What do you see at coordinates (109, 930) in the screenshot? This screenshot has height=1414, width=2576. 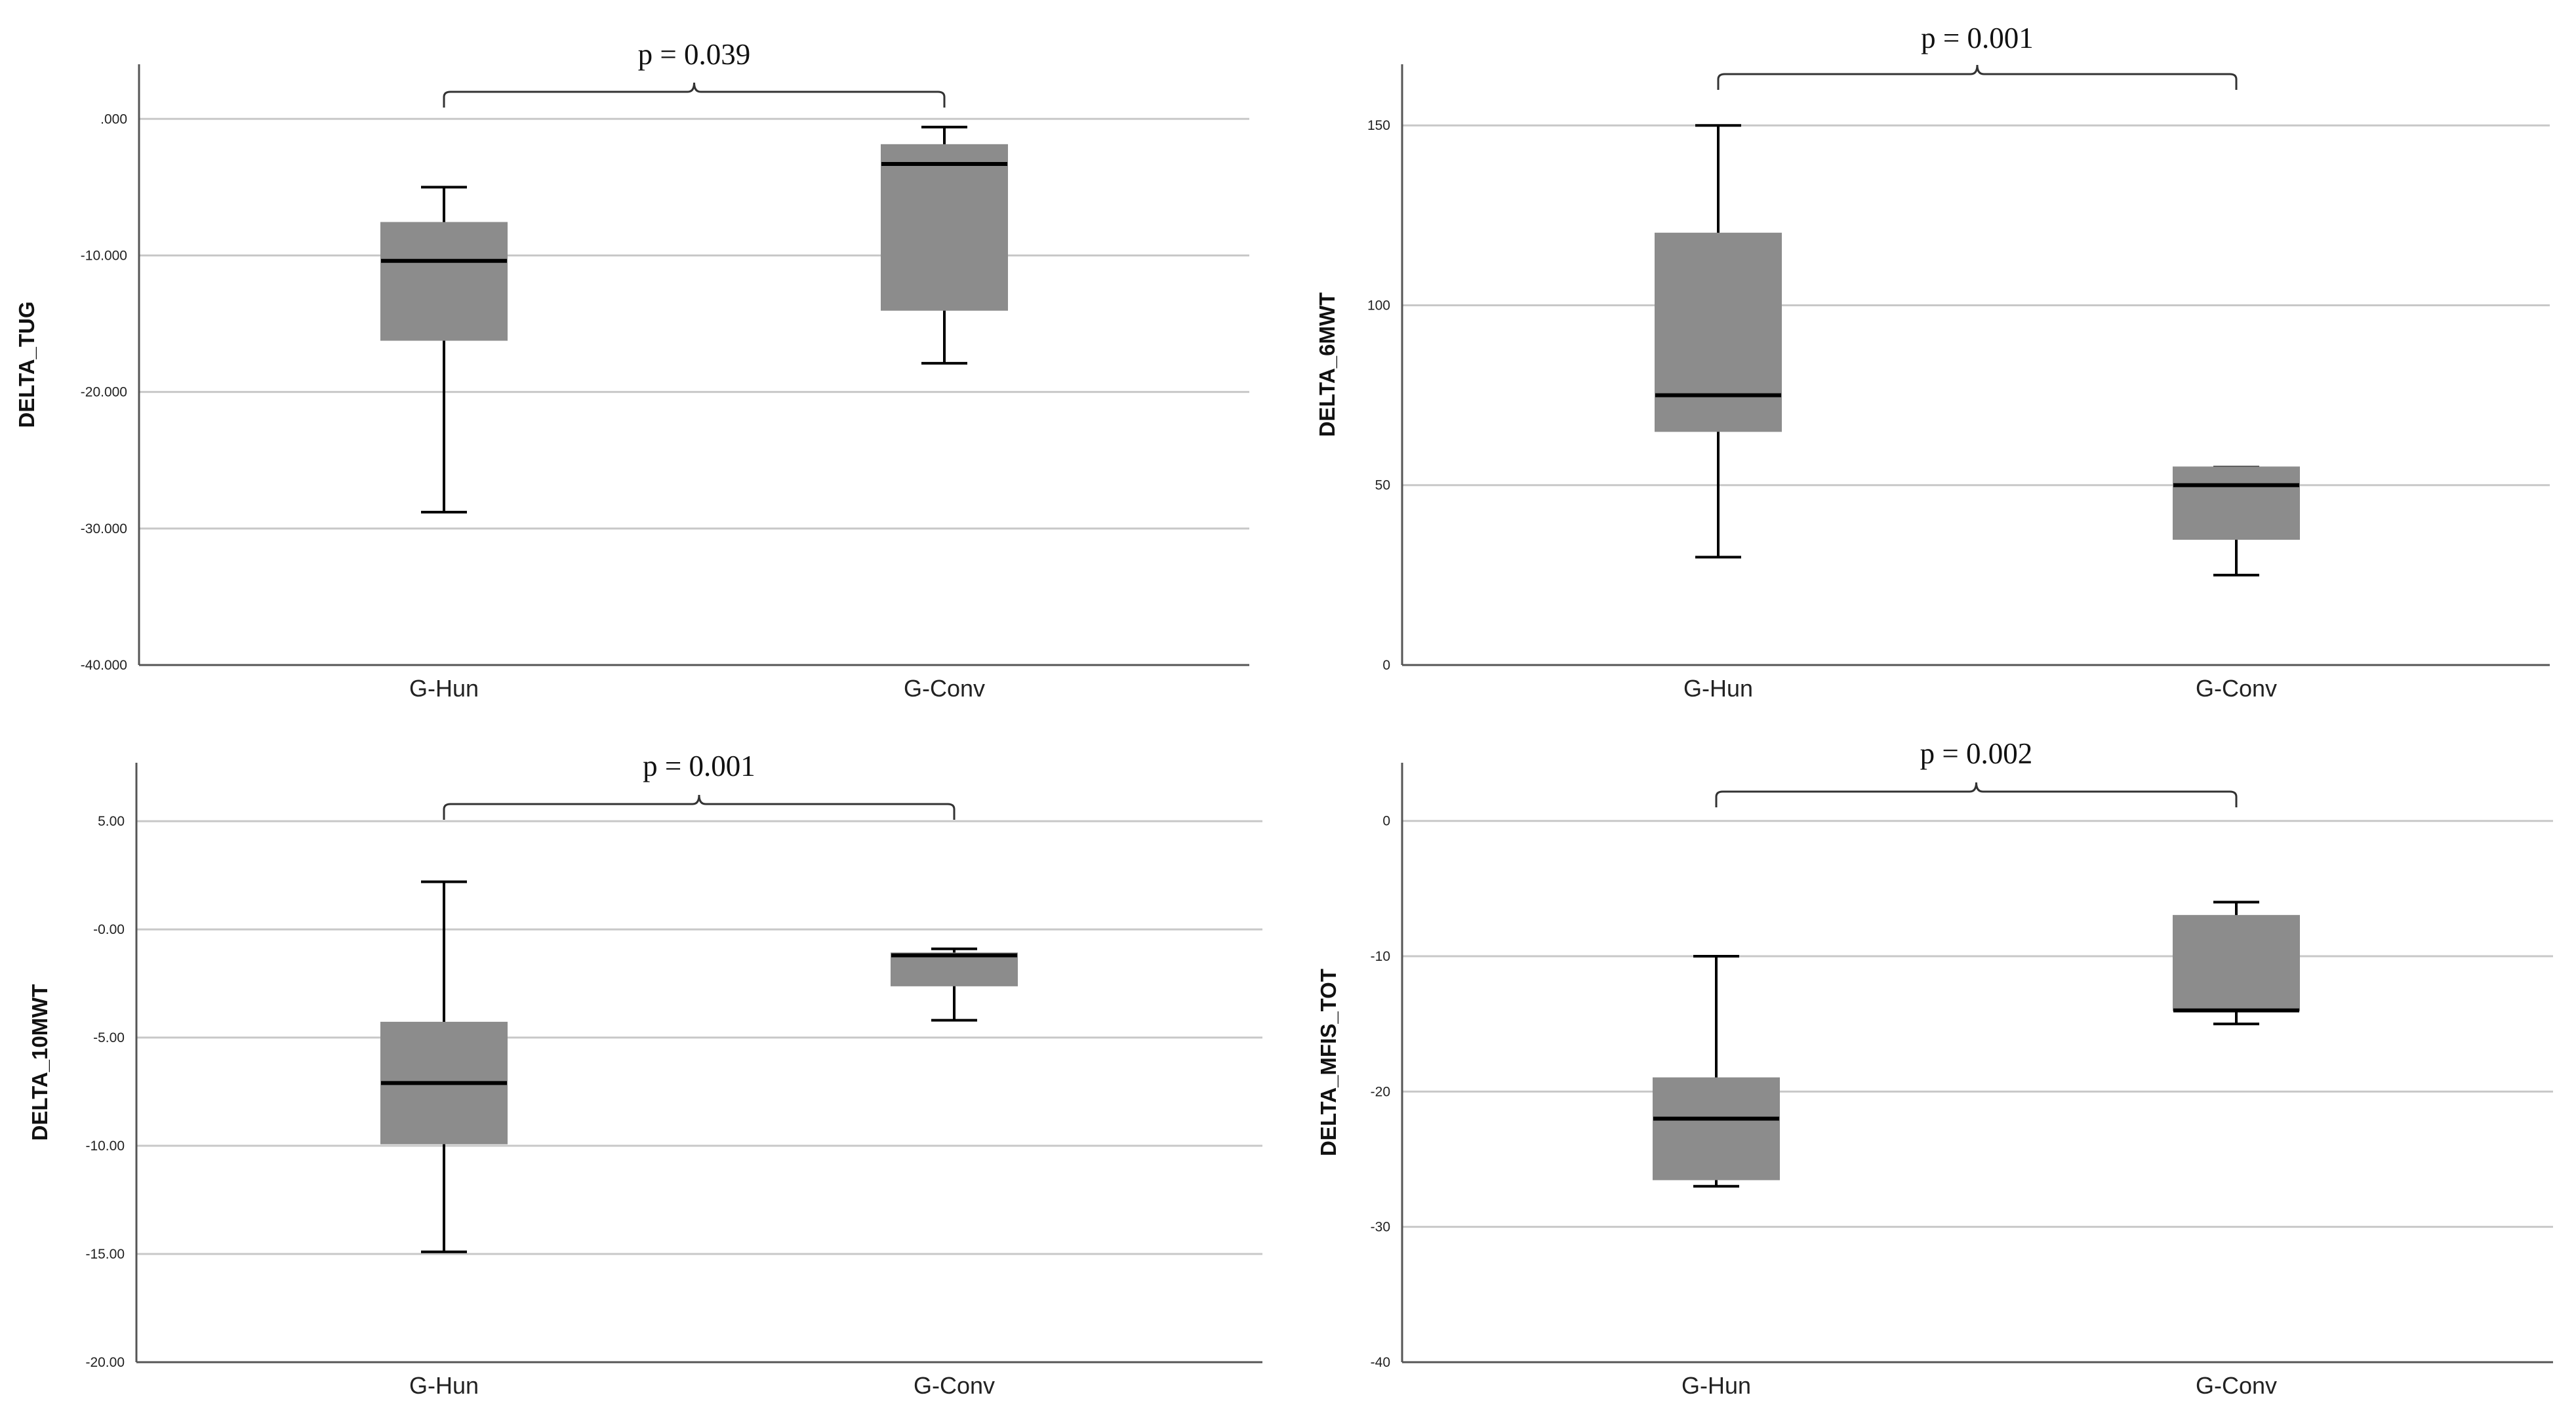 I see `y-tick-label: -0.00` at bounding box center [109, 930].